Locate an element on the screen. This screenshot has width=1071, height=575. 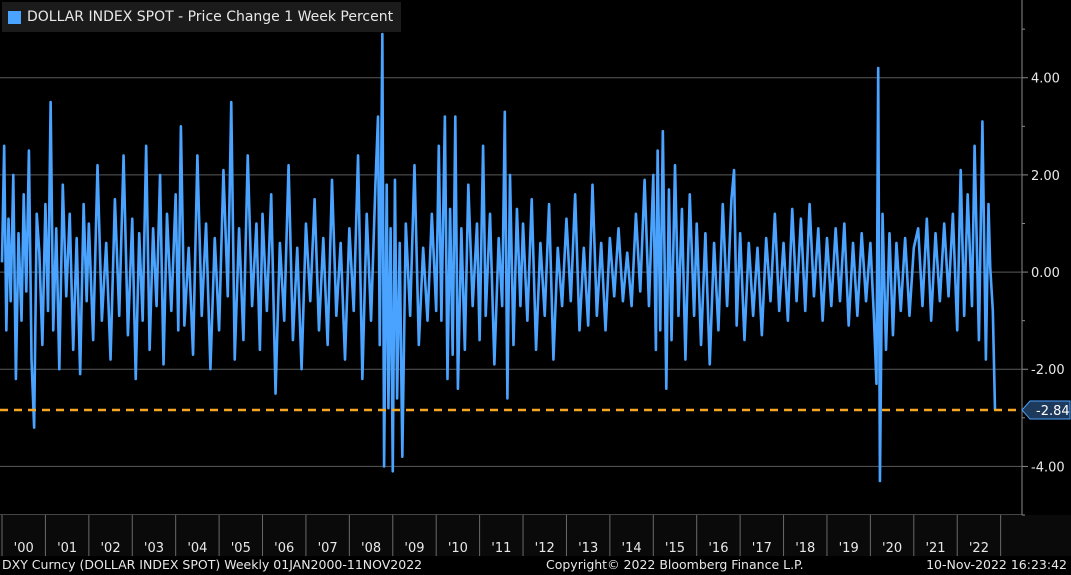
x-tick-label: '13 is located at coordinates (588, 548).